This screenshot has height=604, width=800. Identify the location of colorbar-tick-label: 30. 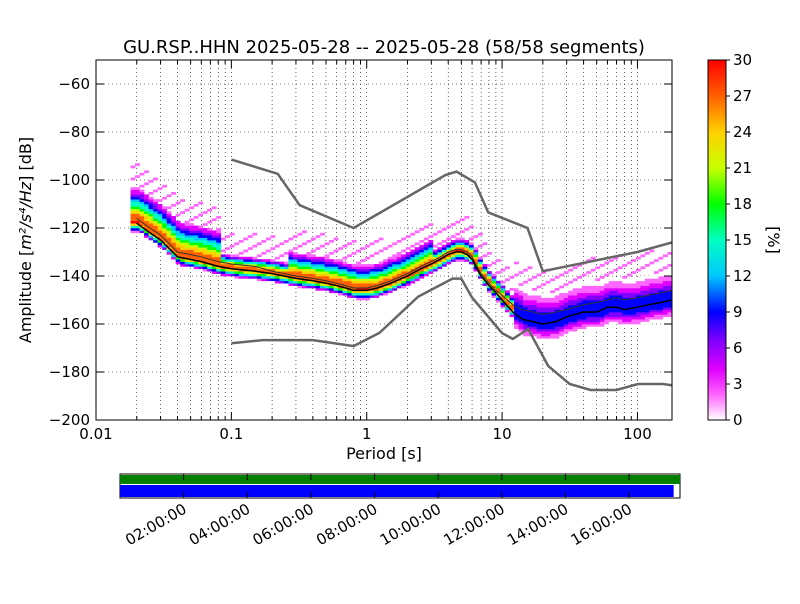
(742, 60).